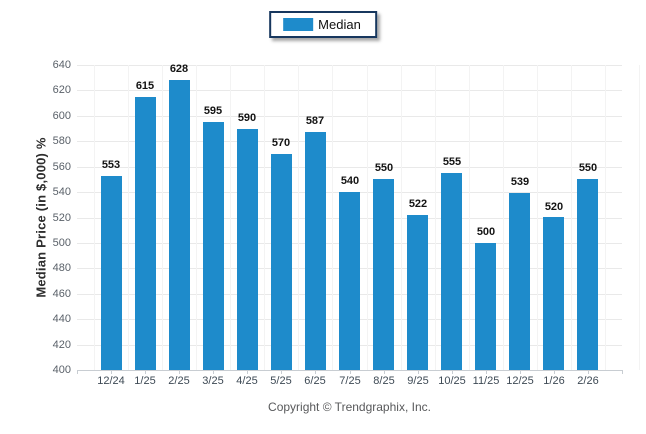  Describe the element at coordinates (61, 141) in the screenshot. I see `y-tick-label-580: 580` at that location.